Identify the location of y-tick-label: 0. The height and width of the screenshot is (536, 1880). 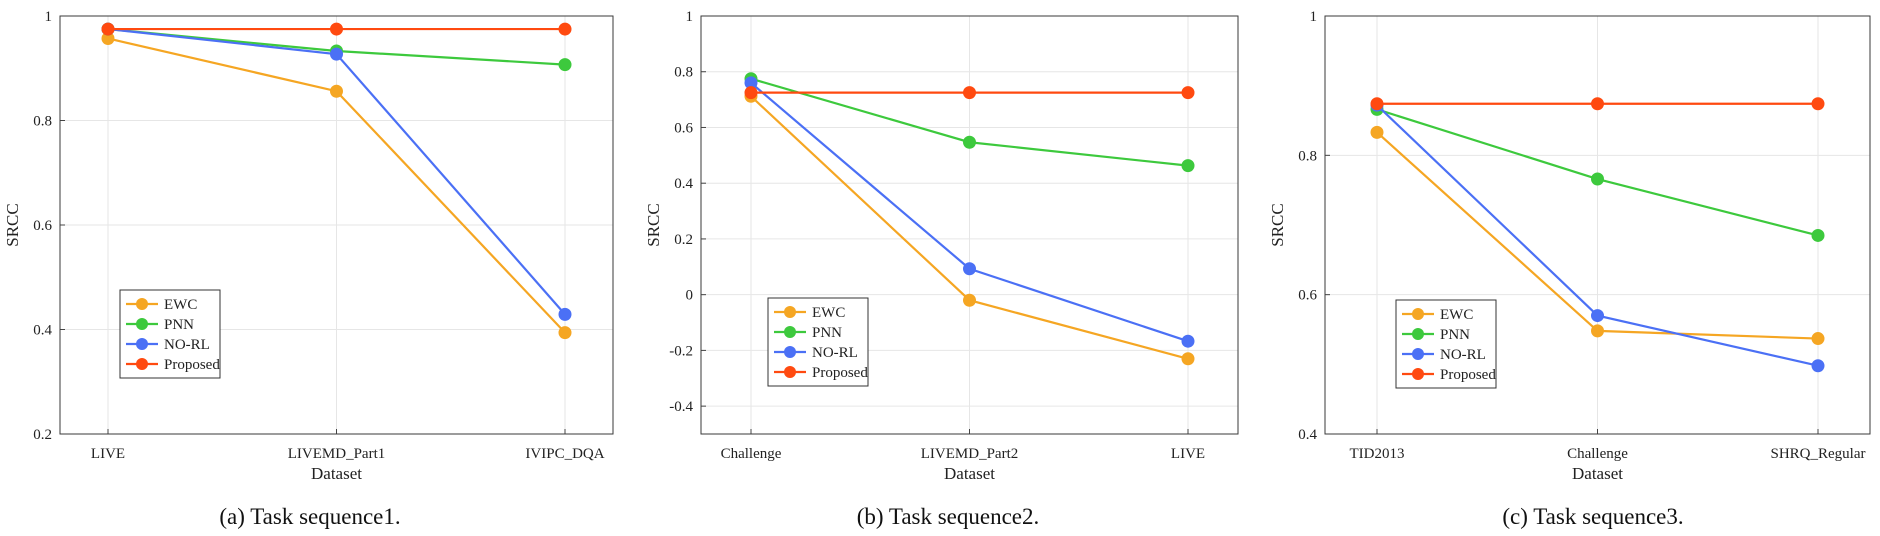
(690, 296).